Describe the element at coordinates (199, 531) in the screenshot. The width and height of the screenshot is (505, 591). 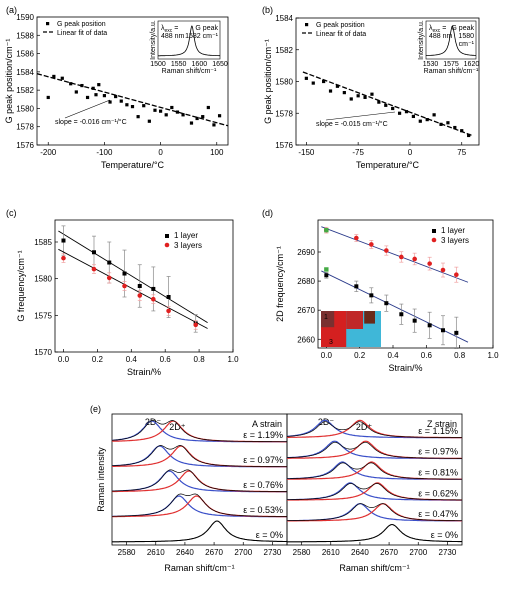
I see `unstrained-spectrum` at that location.